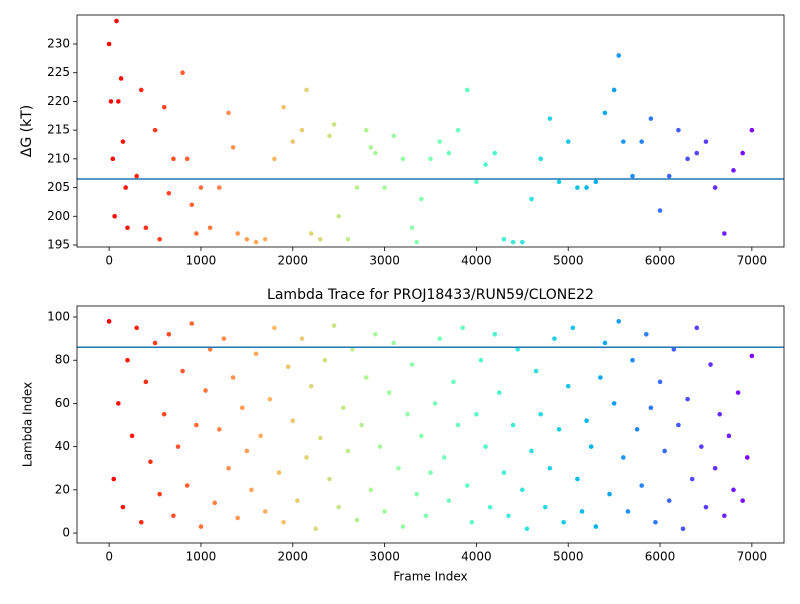  What do you see at coordinates (58, 317) in the screenshot?
I see `y-tick-label: 100` at bounding box center [58, 317].